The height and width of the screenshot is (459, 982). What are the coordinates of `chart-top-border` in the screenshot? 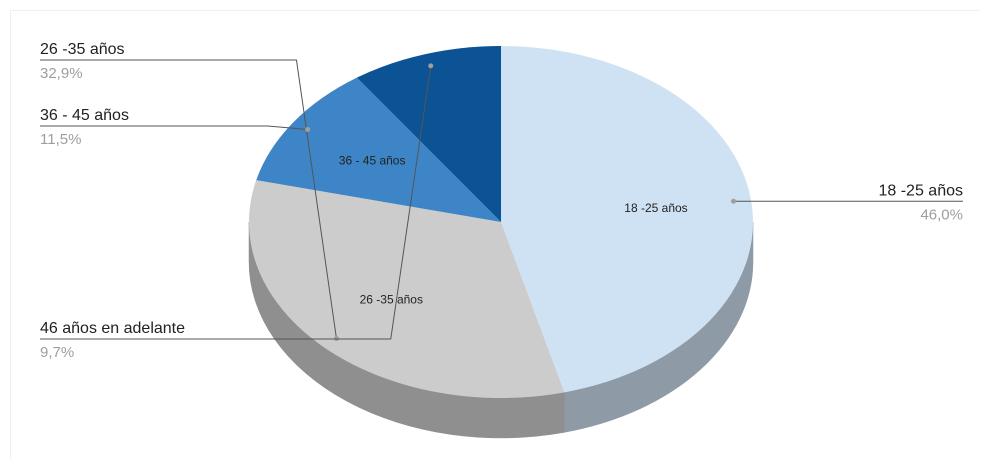 It's located at (495, 10).